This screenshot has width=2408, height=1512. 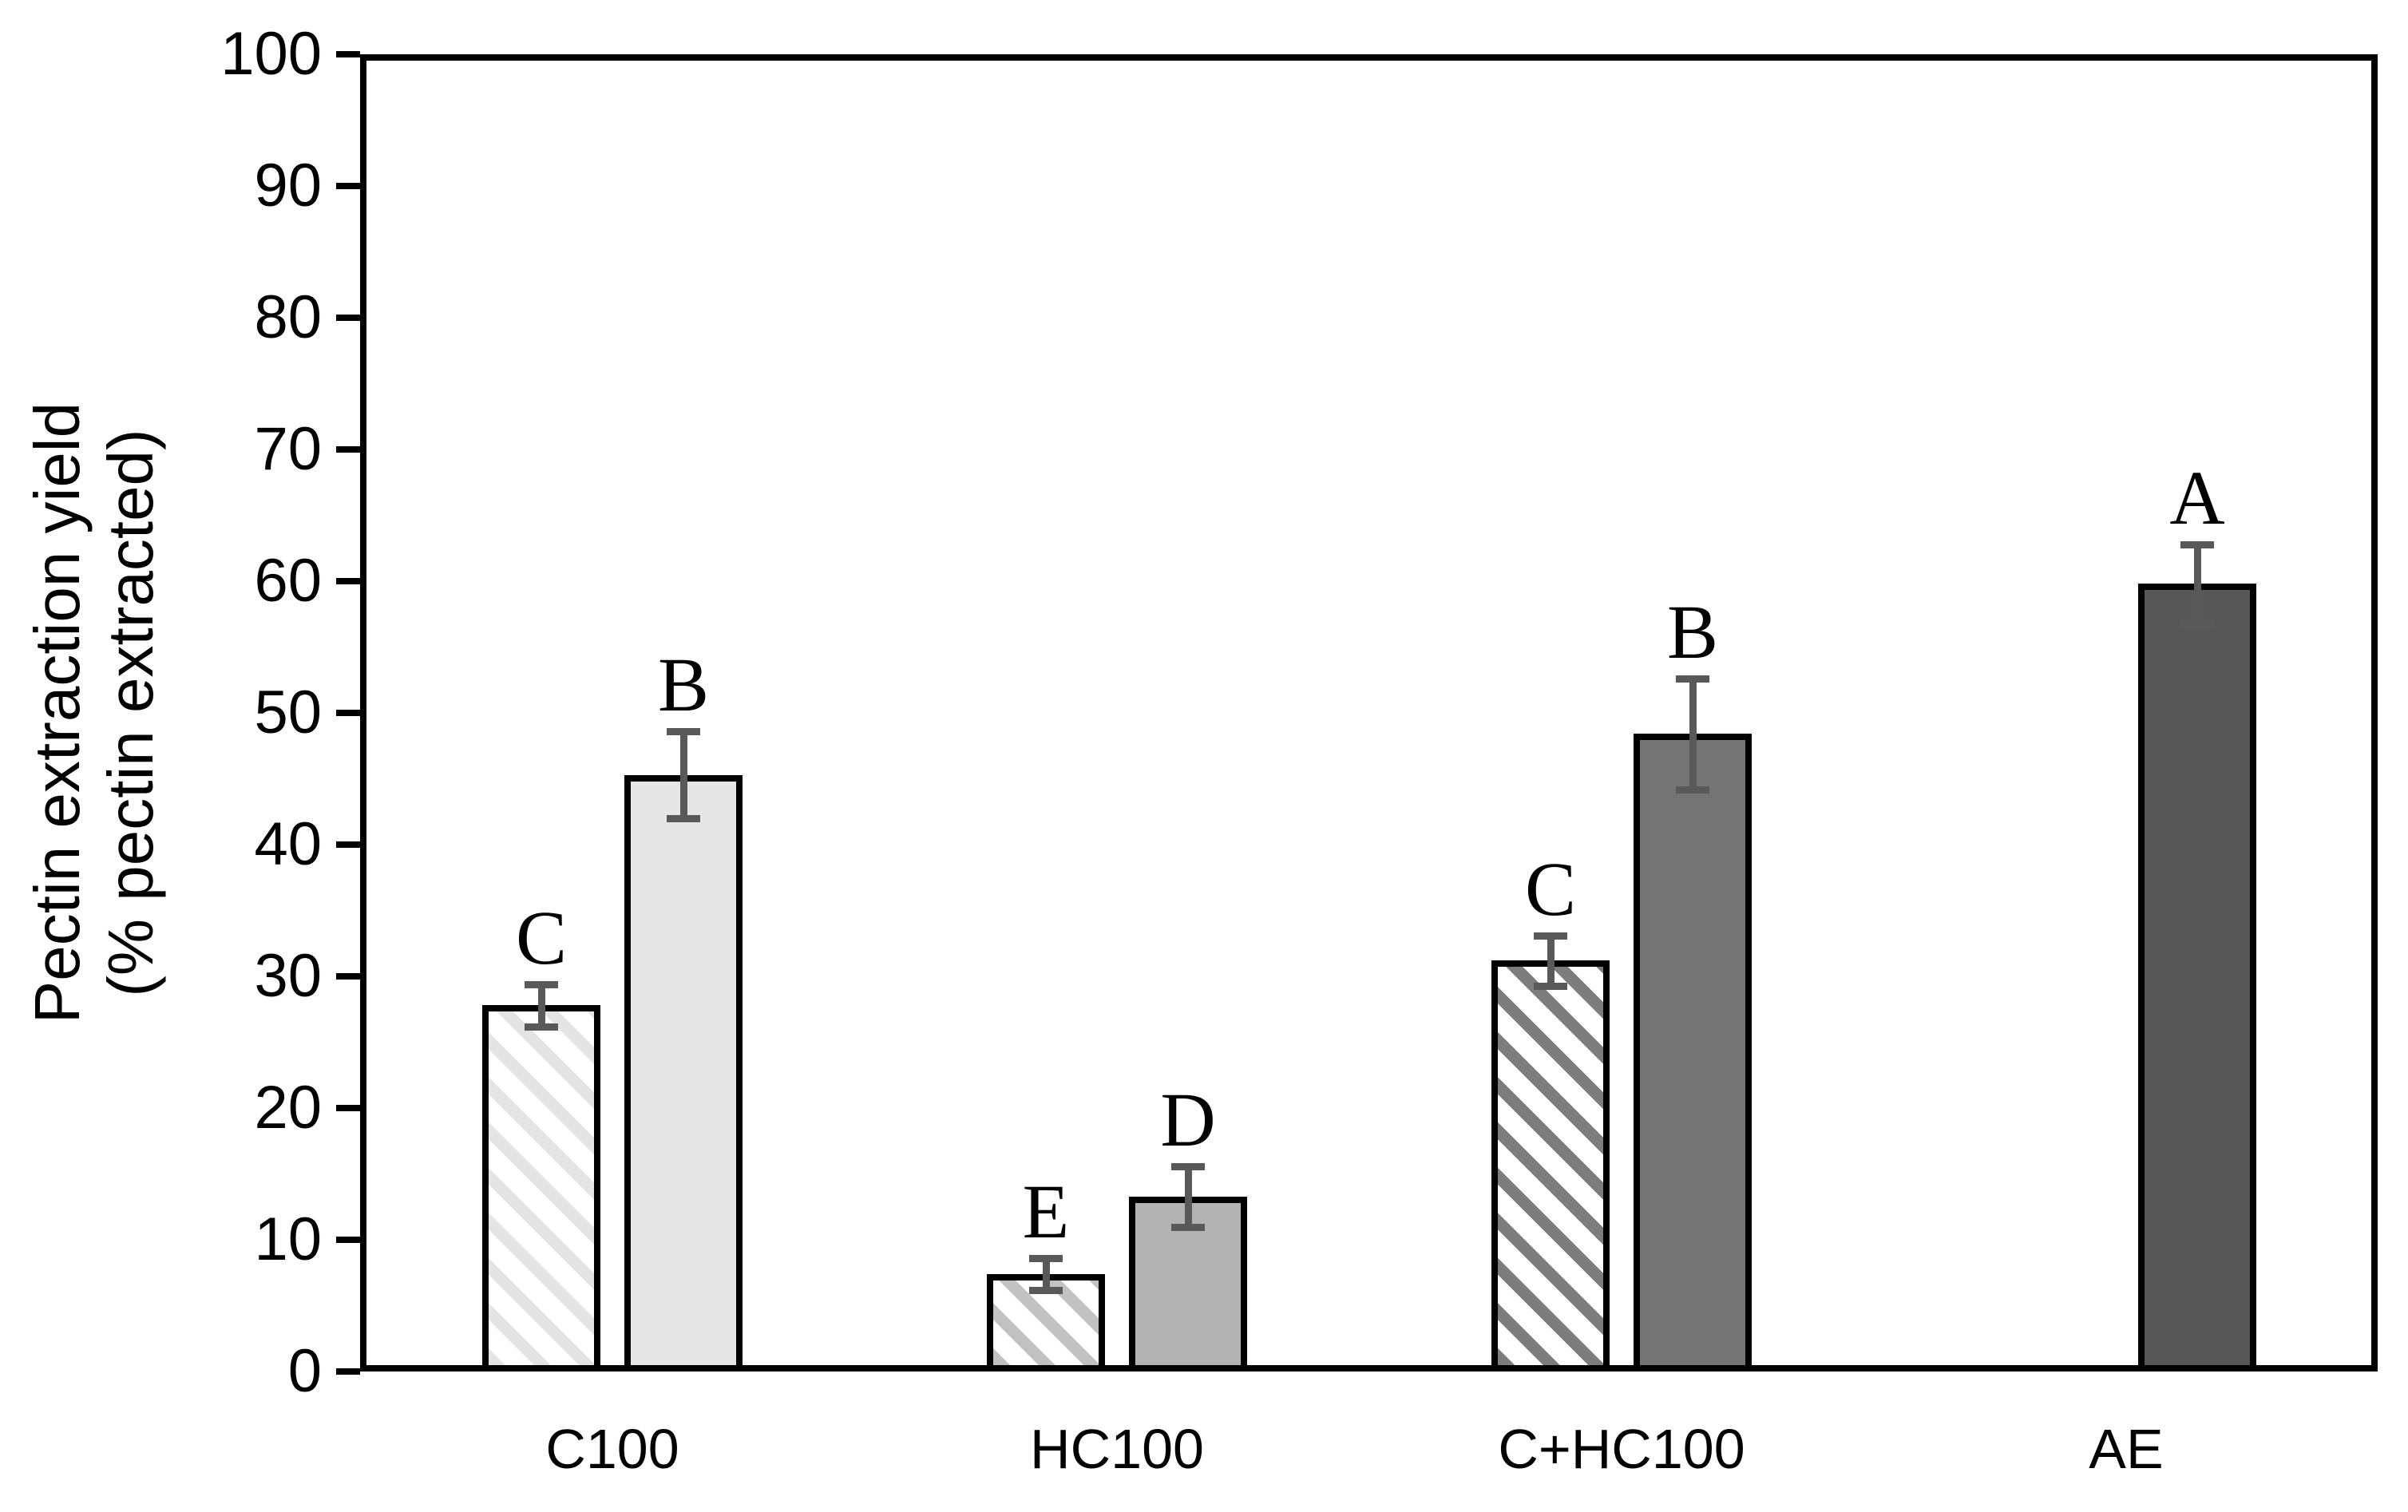 What do you see at coordinates (288, 712) in the screenshot?
I see `y-tick-label: 50` at bounding box center [288, 712].